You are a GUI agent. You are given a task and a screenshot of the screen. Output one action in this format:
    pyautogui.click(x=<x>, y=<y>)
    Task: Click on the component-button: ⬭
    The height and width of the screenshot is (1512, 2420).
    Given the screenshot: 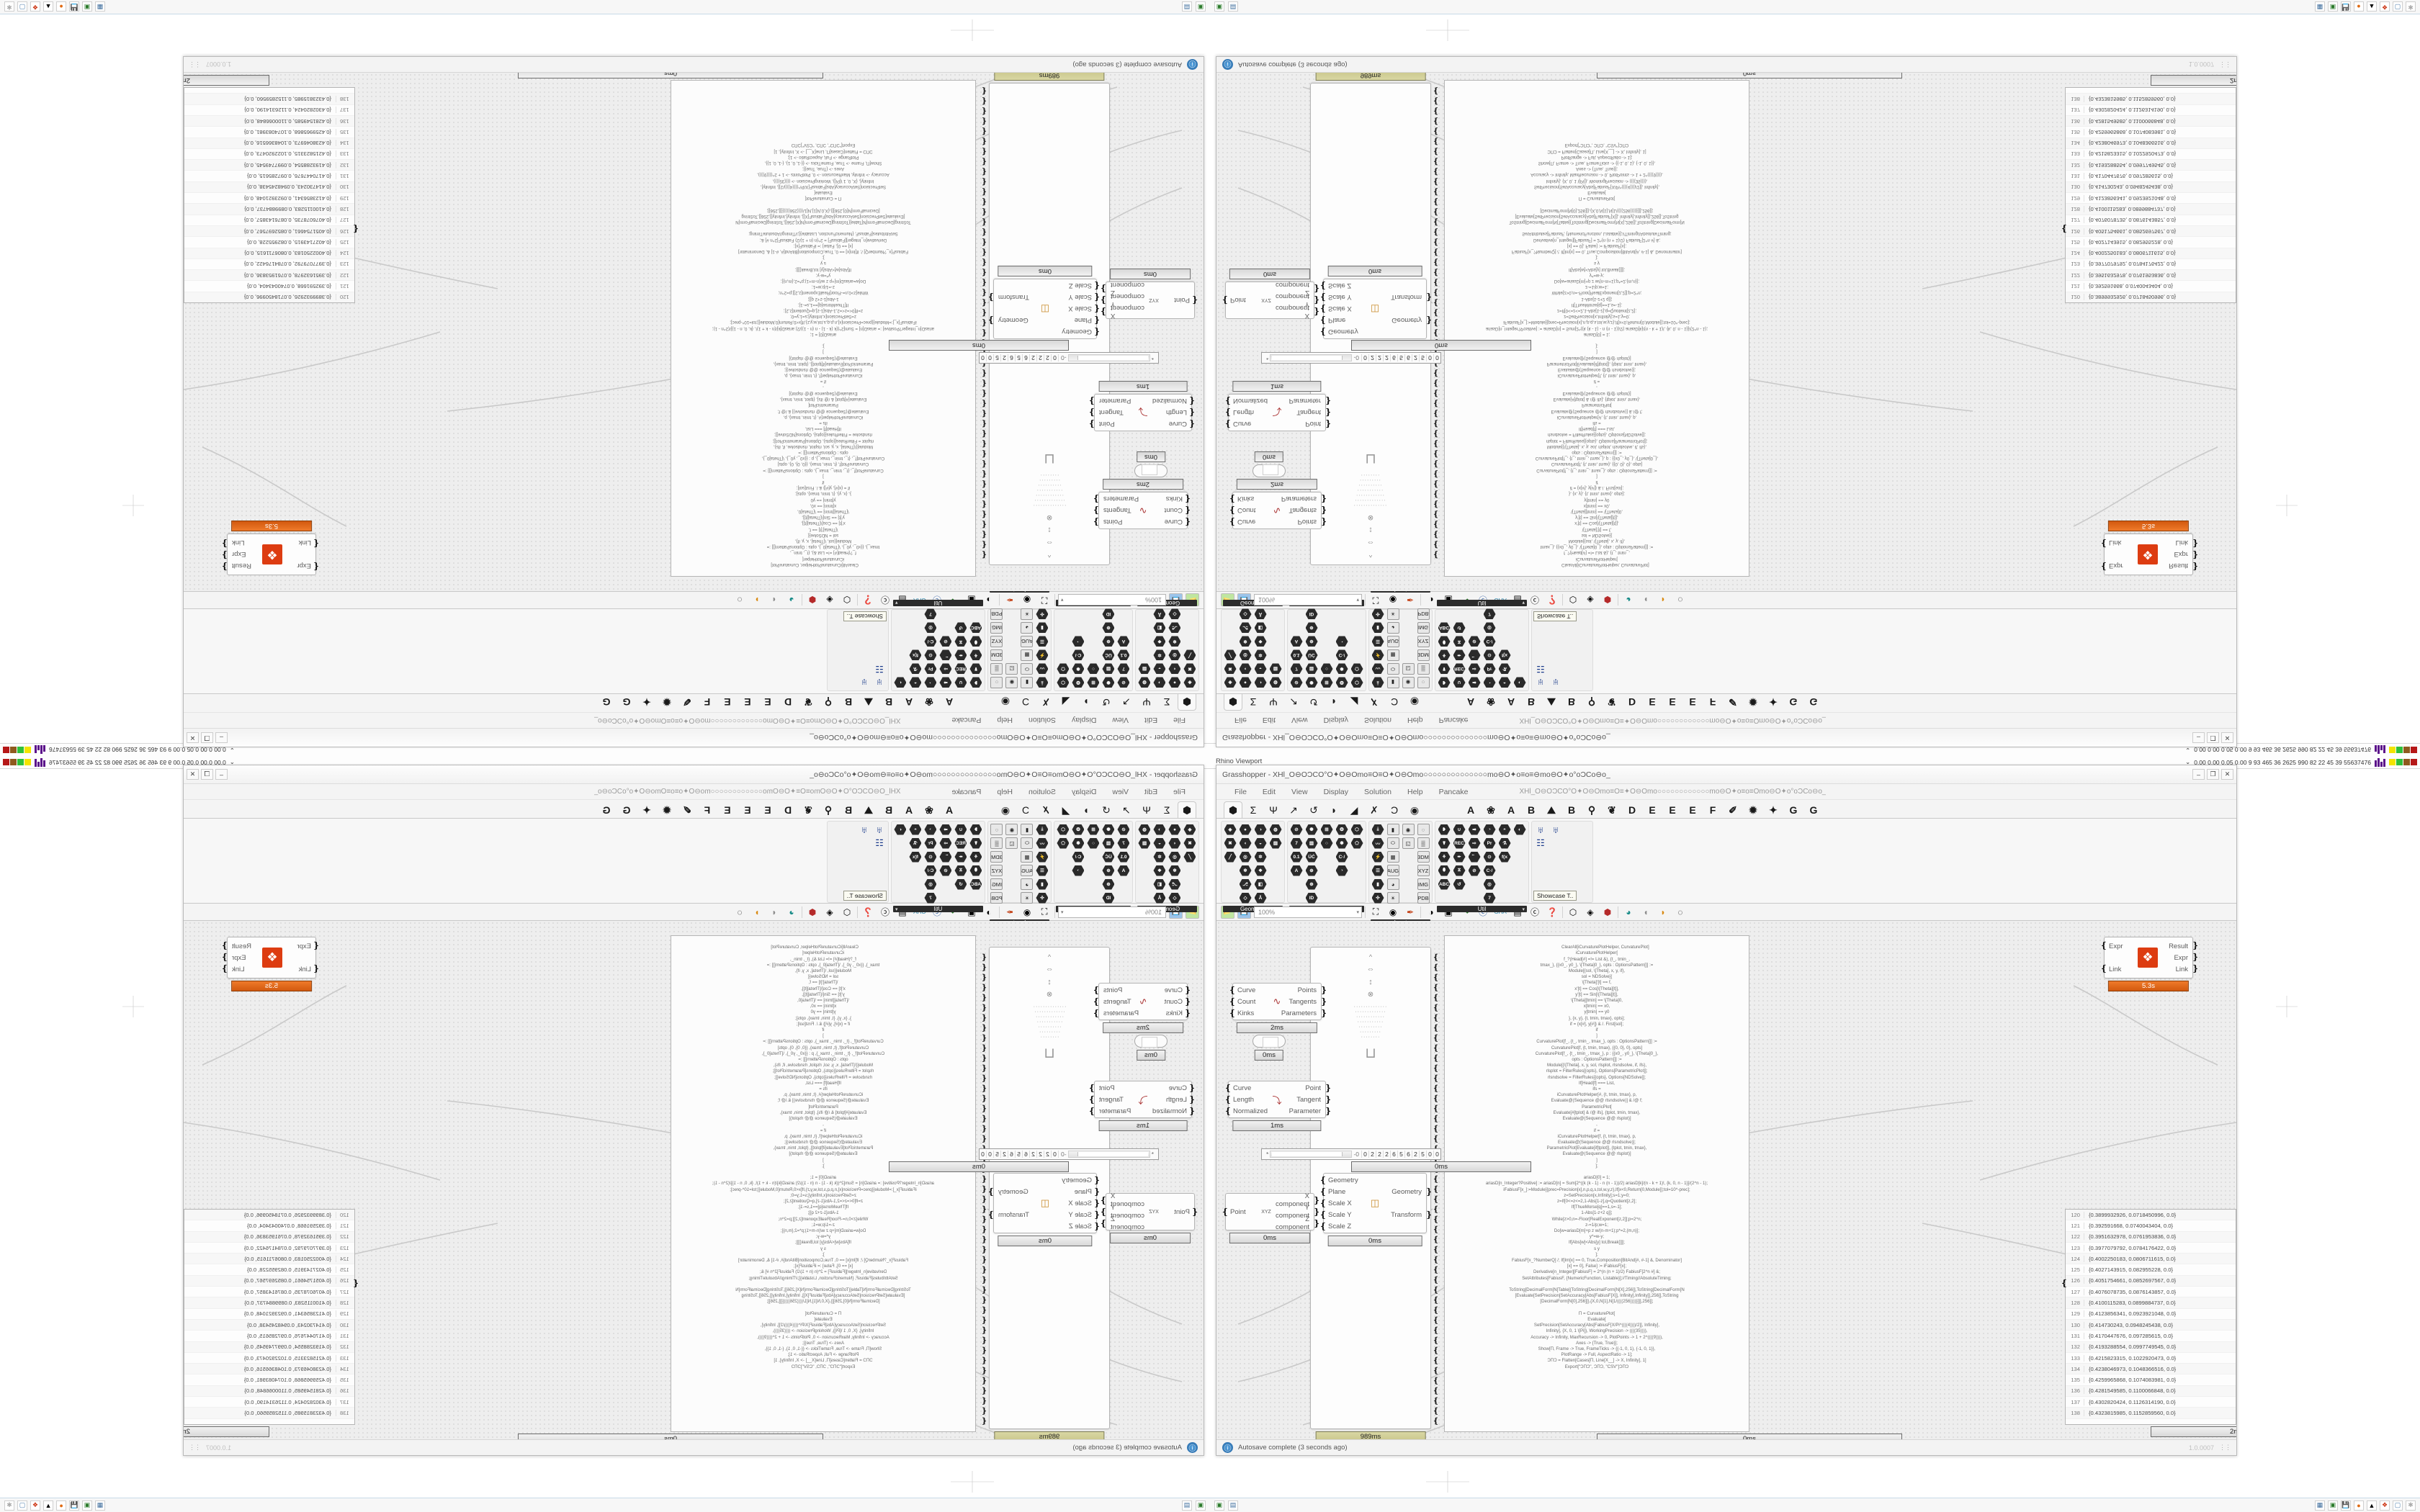 What is the action you would take?
    pyautogui.click(x=1027, y=668)
    